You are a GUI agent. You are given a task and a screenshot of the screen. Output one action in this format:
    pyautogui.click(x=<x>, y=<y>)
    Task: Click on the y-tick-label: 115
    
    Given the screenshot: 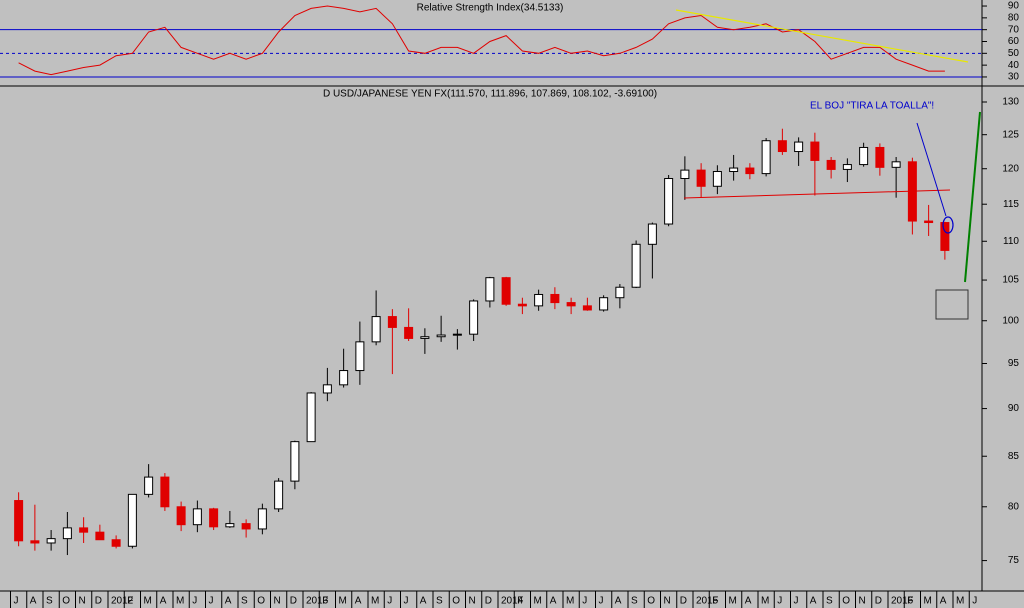 What is the action you would take?
    pyautogui.click(x=1011, y=204)
    